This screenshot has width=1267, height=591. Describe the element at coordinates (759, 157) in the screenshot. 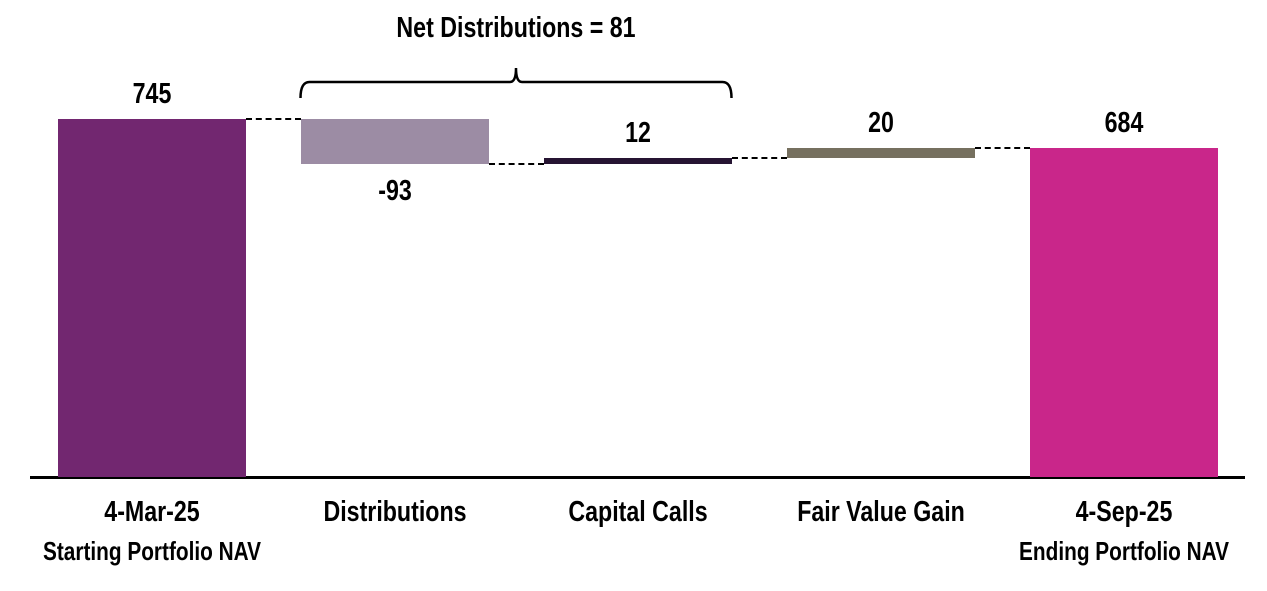

I see `connector-capital-calls-to-fair-value-gain` at that location.